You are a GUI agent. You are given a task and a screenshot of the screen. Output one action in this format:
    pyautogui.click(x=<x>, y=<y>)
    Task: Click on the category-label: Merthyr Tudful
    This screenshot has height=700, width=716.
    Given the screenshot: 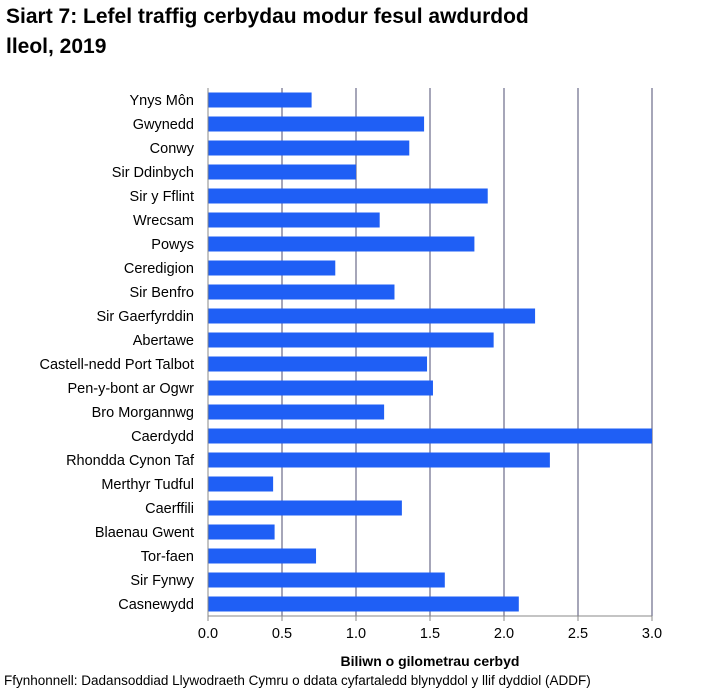 What is the action you would take?
    pyautogui.click(x=147, y=485)
    